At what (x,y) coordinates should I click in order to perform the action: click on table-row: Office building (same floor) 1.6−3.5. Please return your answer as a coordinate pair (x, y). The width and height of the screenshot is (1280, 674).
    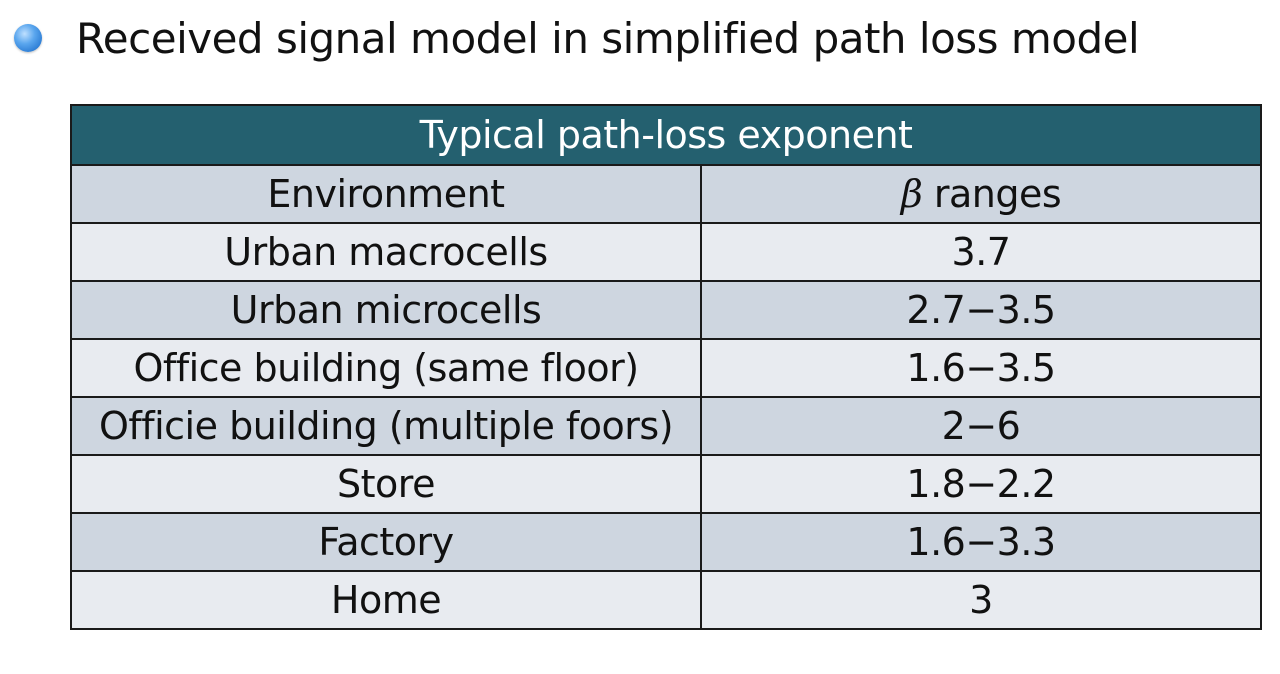
    Looking at the image, I should click on (666, 368).